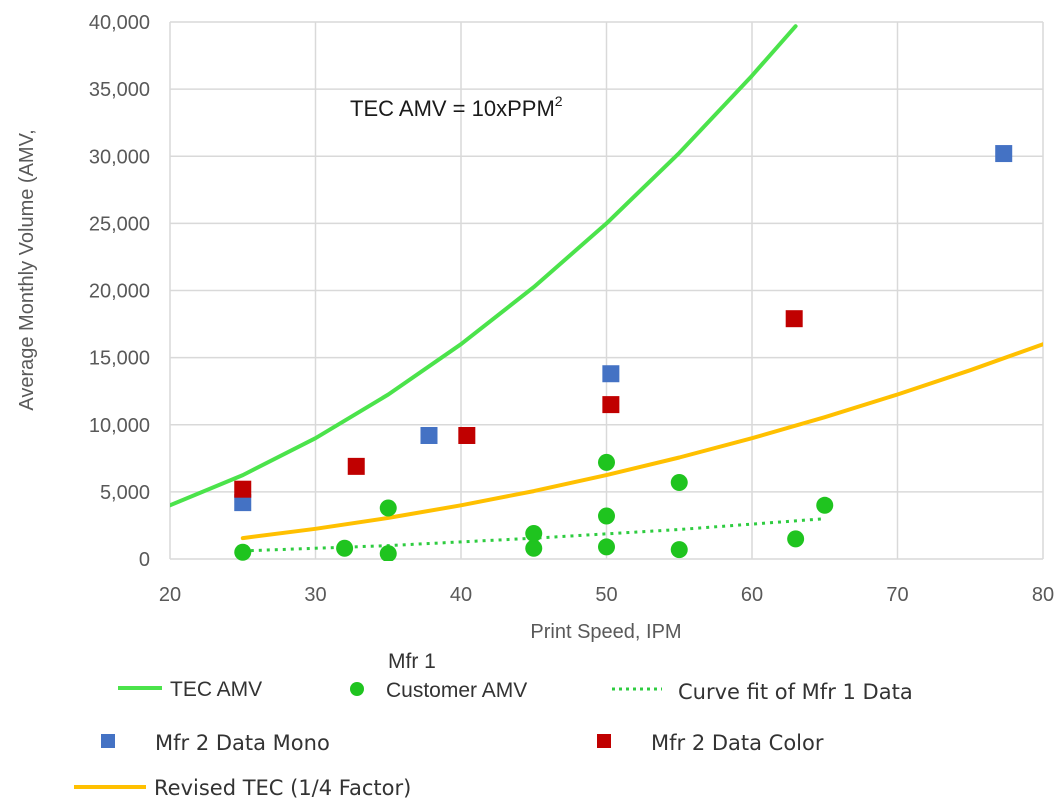 The width and height of the screenshot is (1062, 801). Describe the element at coordinates (125, 493) in the screenshot. I see `y-tick-label: 5,000` at that location.